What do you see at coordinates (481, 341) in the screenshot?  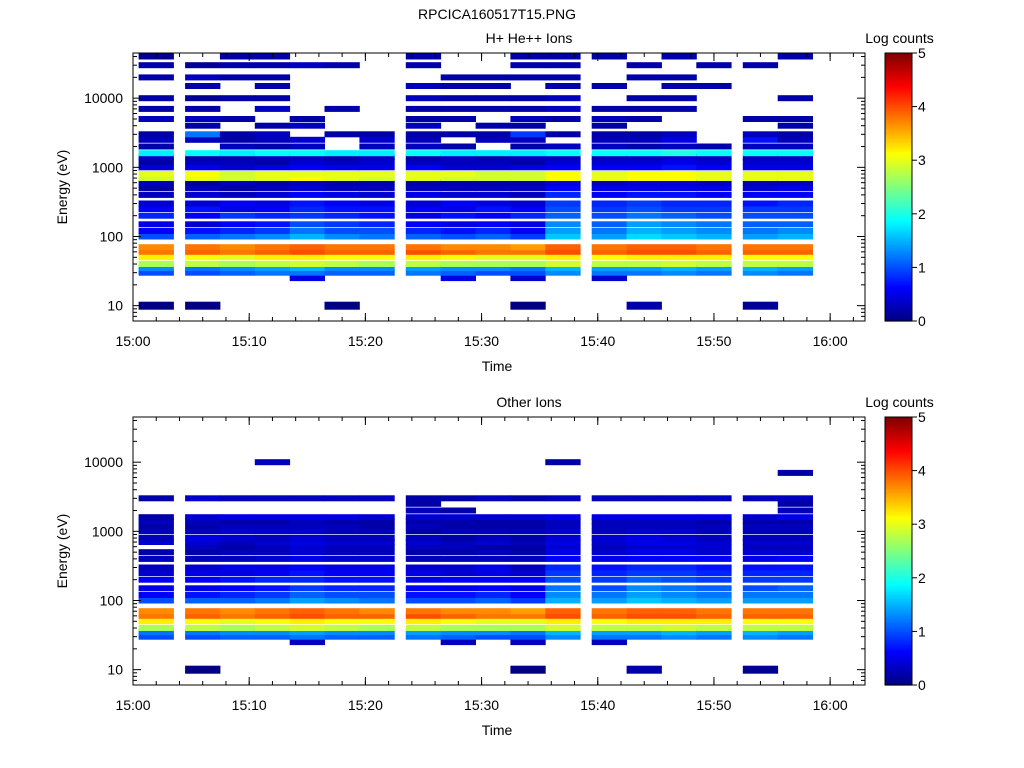 I see `x-tick-label: 15:30` at bounding box center [481, 341].